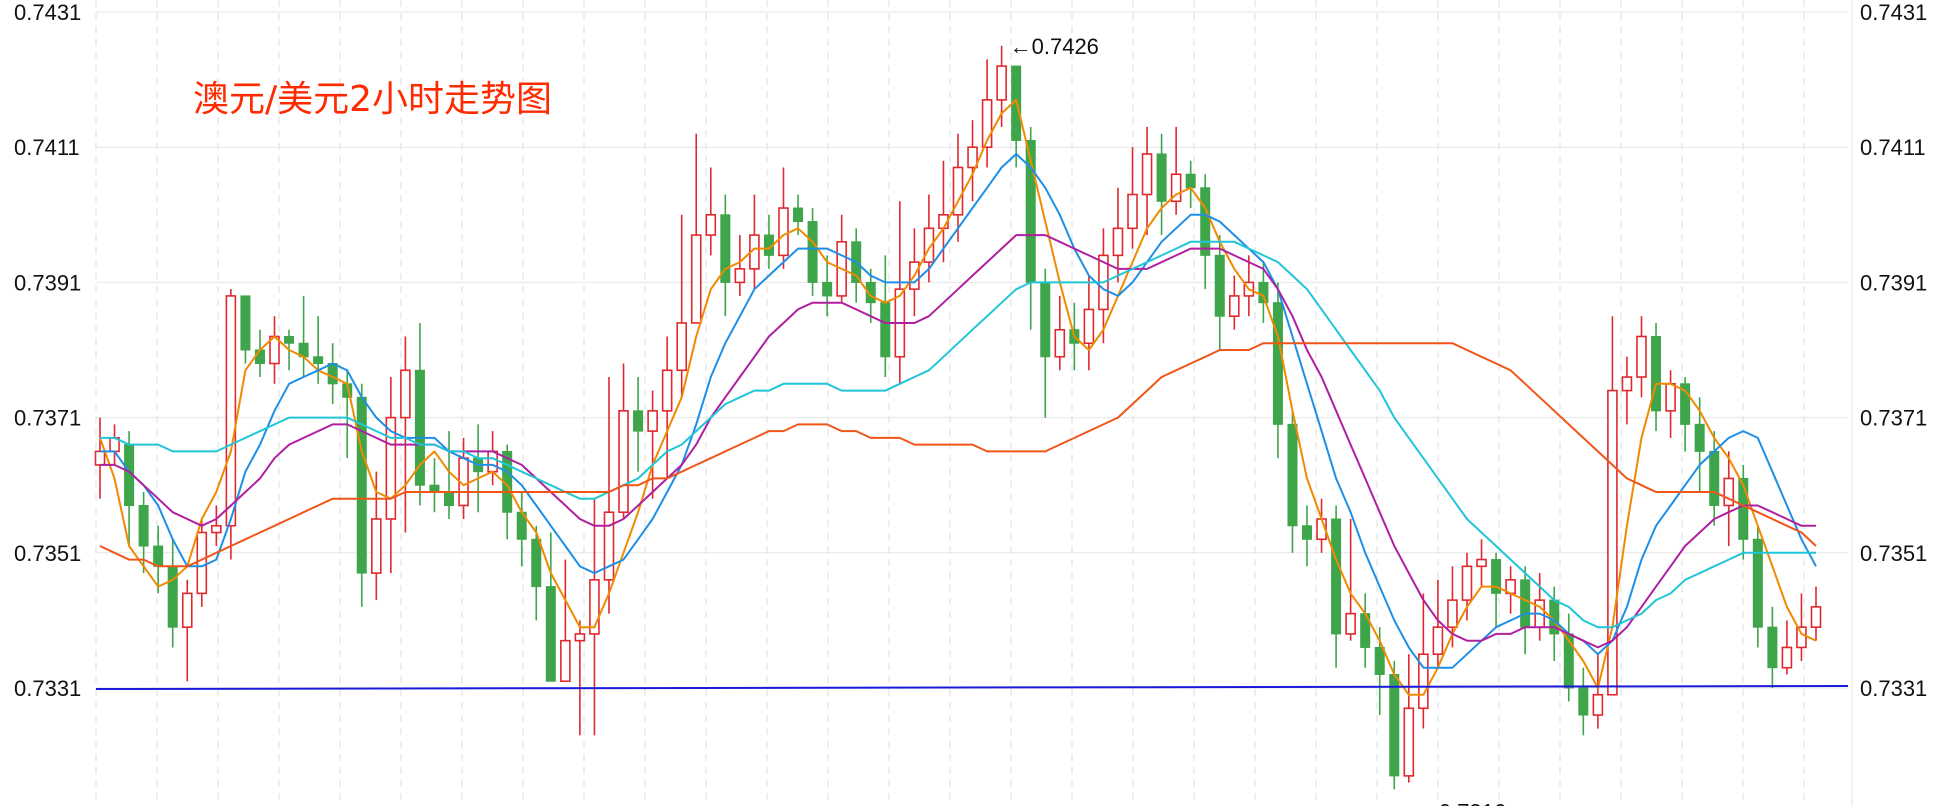 This screenshot has height=811, width=1940. Describe the element at coordinates (1893, 147) in the screenshot. I see `right-axis-tick-label: 0.7411` at that location.